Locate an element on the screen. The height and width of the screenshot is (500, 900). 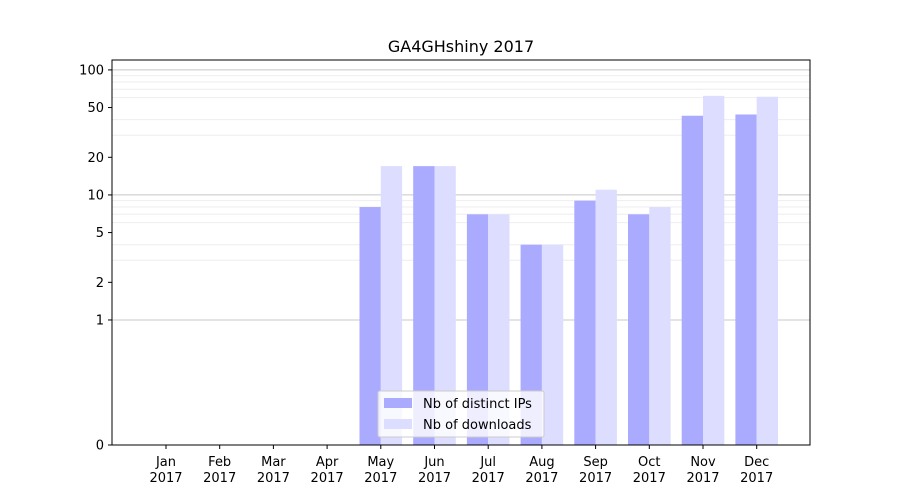
bar-downloads-sep is located at coordinates (606, 317).